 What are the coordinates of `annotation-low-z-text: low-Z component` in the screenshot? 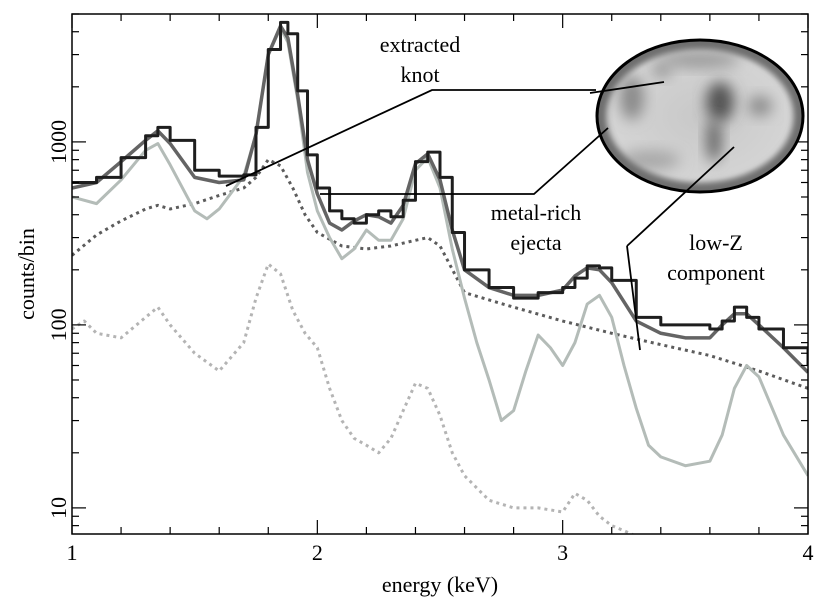 It's located at (716, 257).